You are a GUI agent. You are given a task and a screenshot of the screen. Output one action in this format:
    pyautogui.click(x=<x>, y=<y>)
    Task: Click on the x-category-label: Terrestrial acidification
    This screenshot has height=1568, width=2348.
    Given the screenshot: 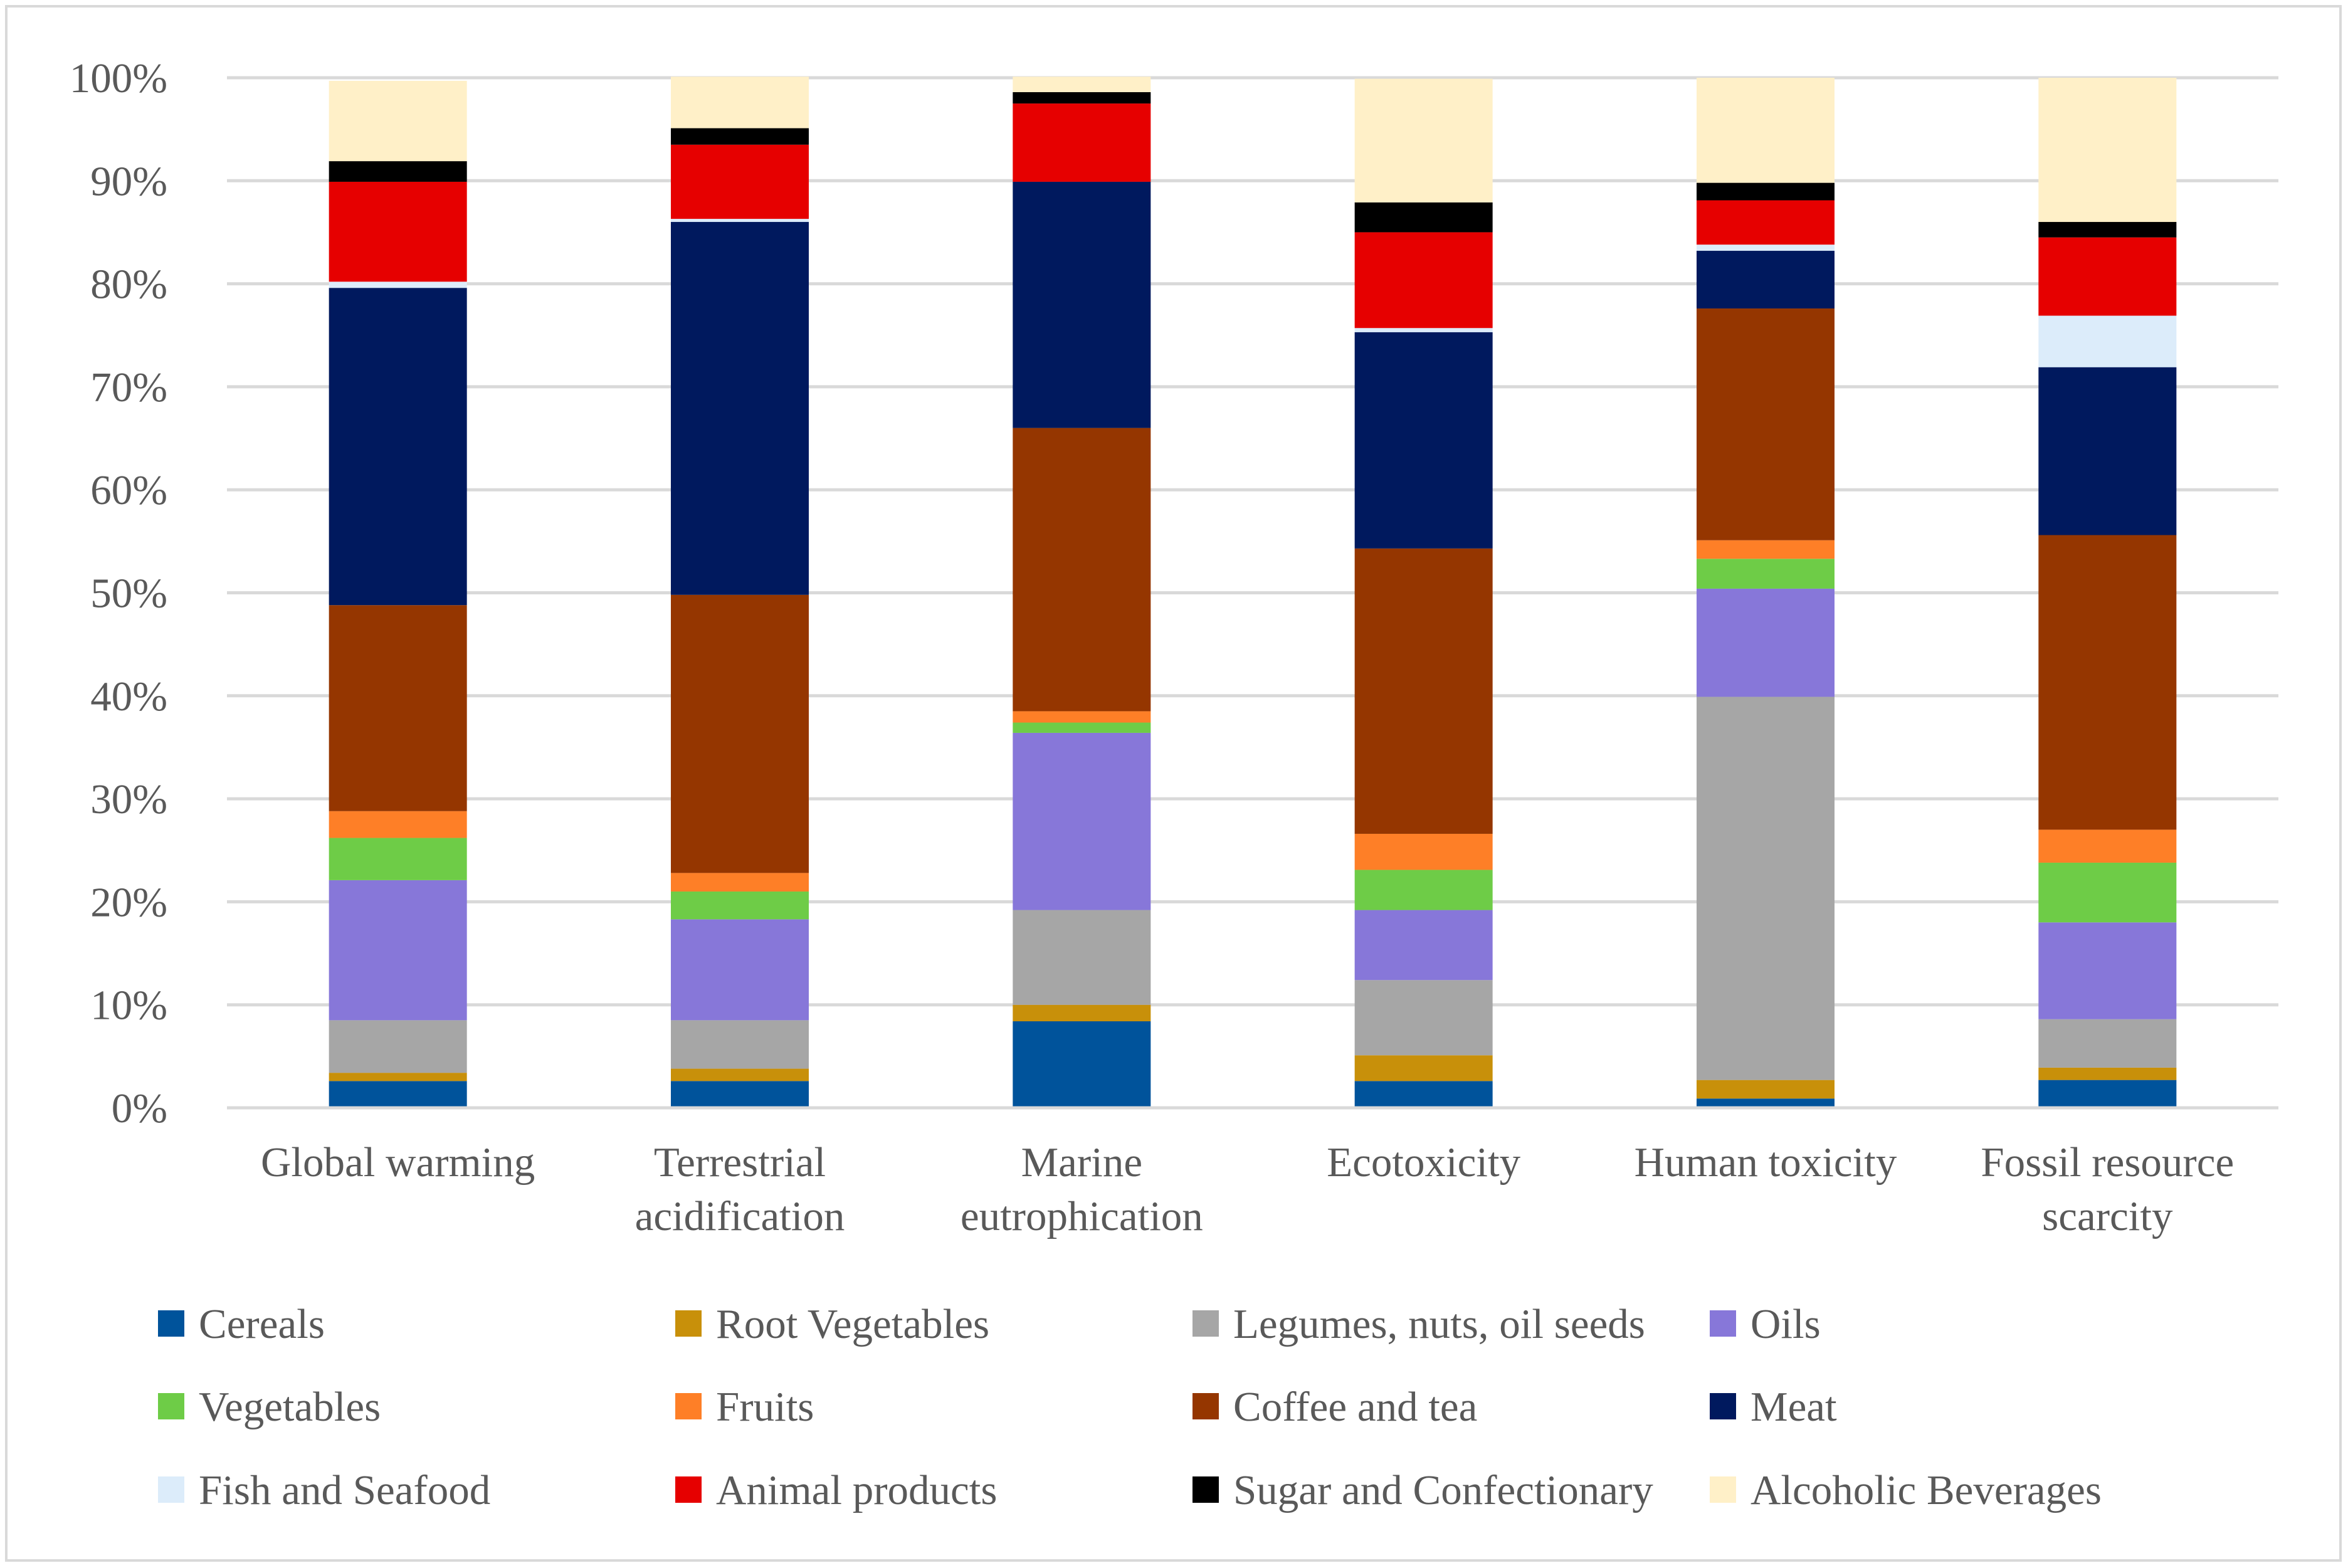 What is the action you would take?
    pyautogui.click(x=740, y=1189)
    